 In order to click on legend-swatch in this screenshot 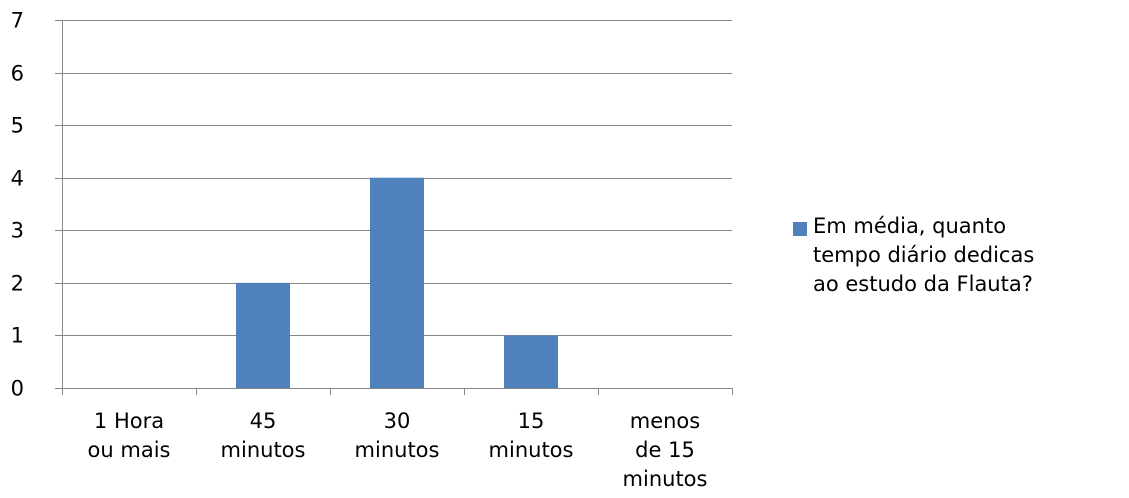, I will do `click(800, 229)`.